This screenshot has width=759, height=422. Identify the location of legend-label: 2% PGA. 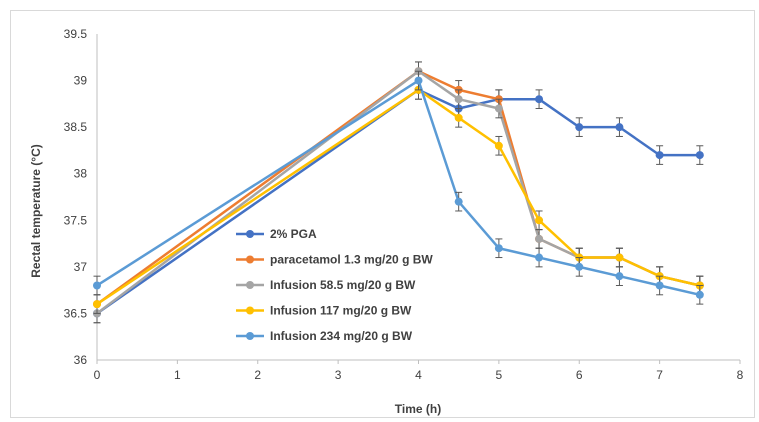
(293, 234).